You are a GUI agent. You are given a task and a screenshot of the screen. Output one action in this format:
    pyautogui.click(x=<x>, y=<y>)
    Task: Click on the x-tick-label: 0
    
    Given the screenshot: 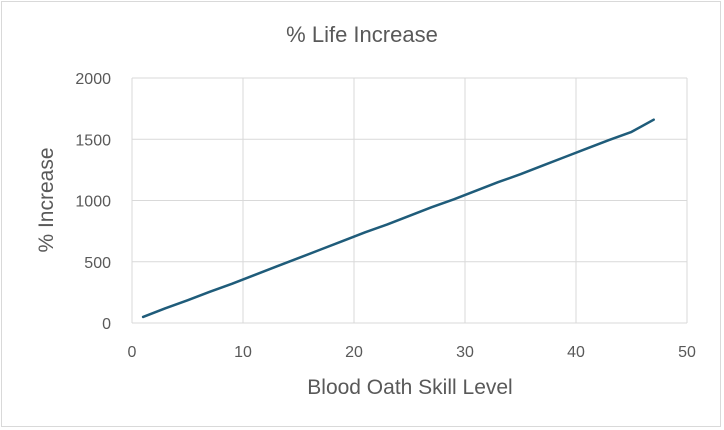 What is the action you would take?
    pyautogui.click(x=132, y=352)
    